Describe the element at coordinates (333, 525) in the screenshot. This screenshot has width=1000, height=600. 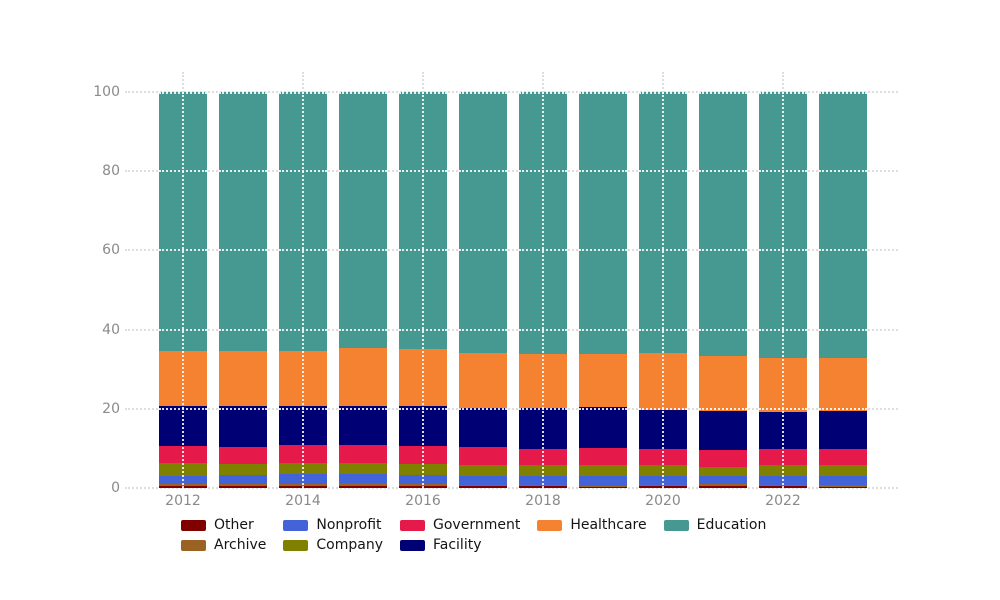
I see `legend-item-nonprofit: Nonprofit` at that location.